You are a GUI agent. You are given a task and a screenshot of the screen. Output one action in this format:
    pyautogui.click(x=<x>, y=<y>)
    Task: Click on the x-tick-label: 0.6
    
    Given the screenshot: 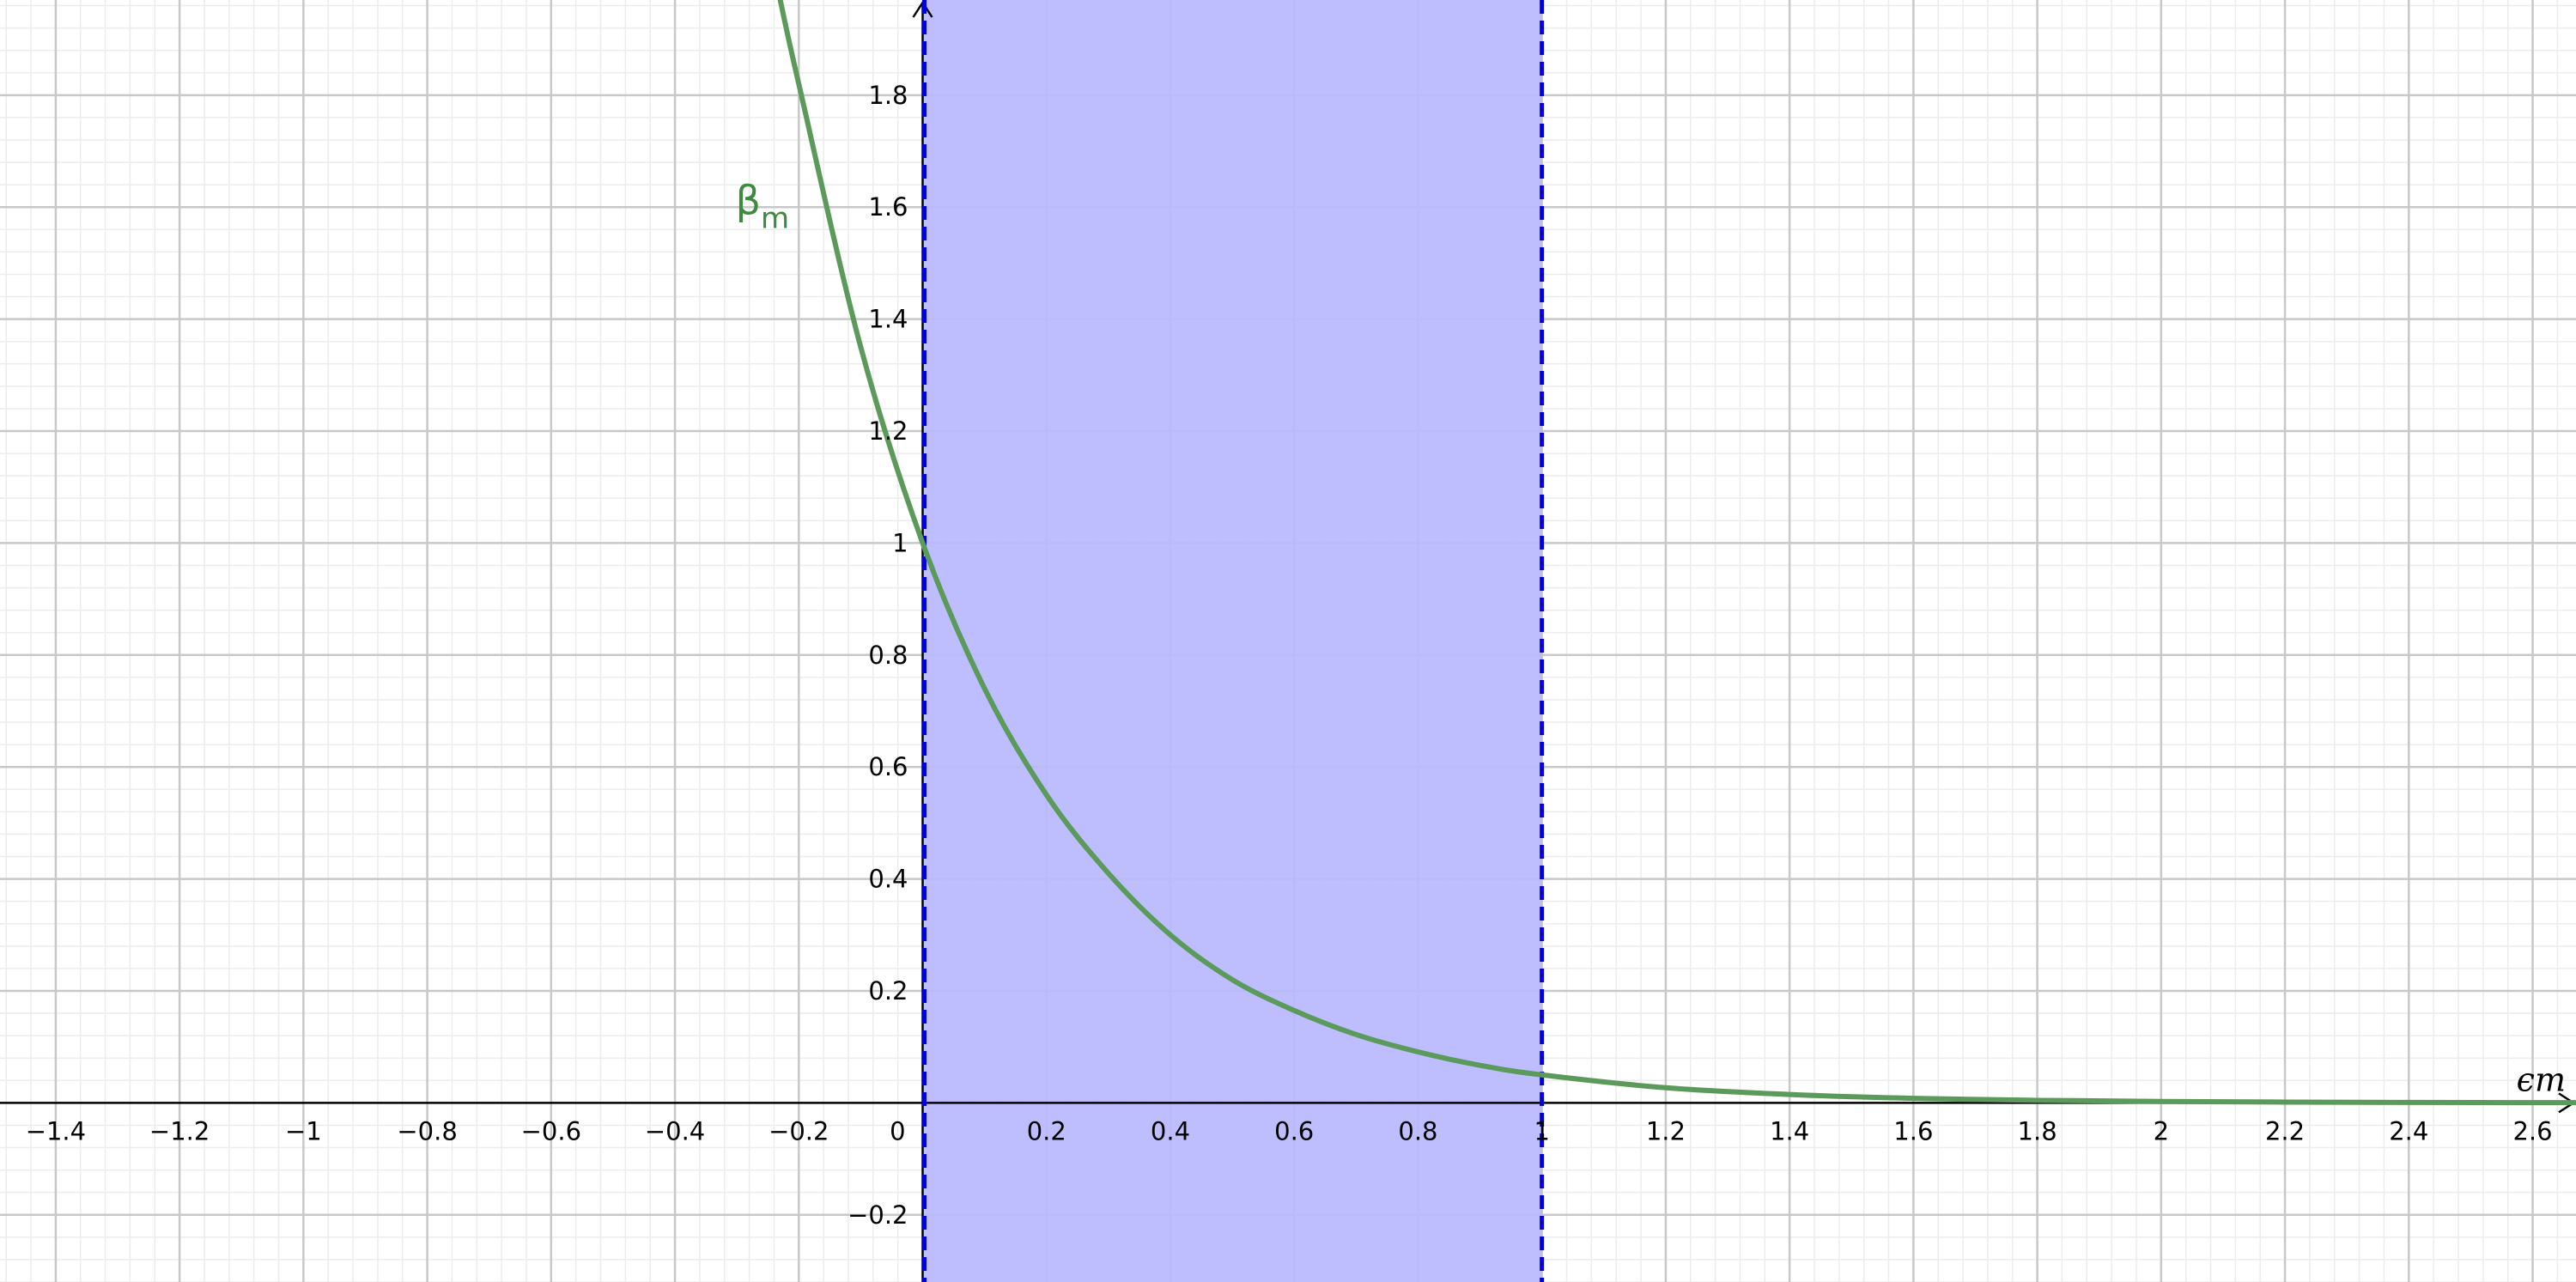 What is the action you would take?
    pyautogui.click(x=1294, y=1130)
    